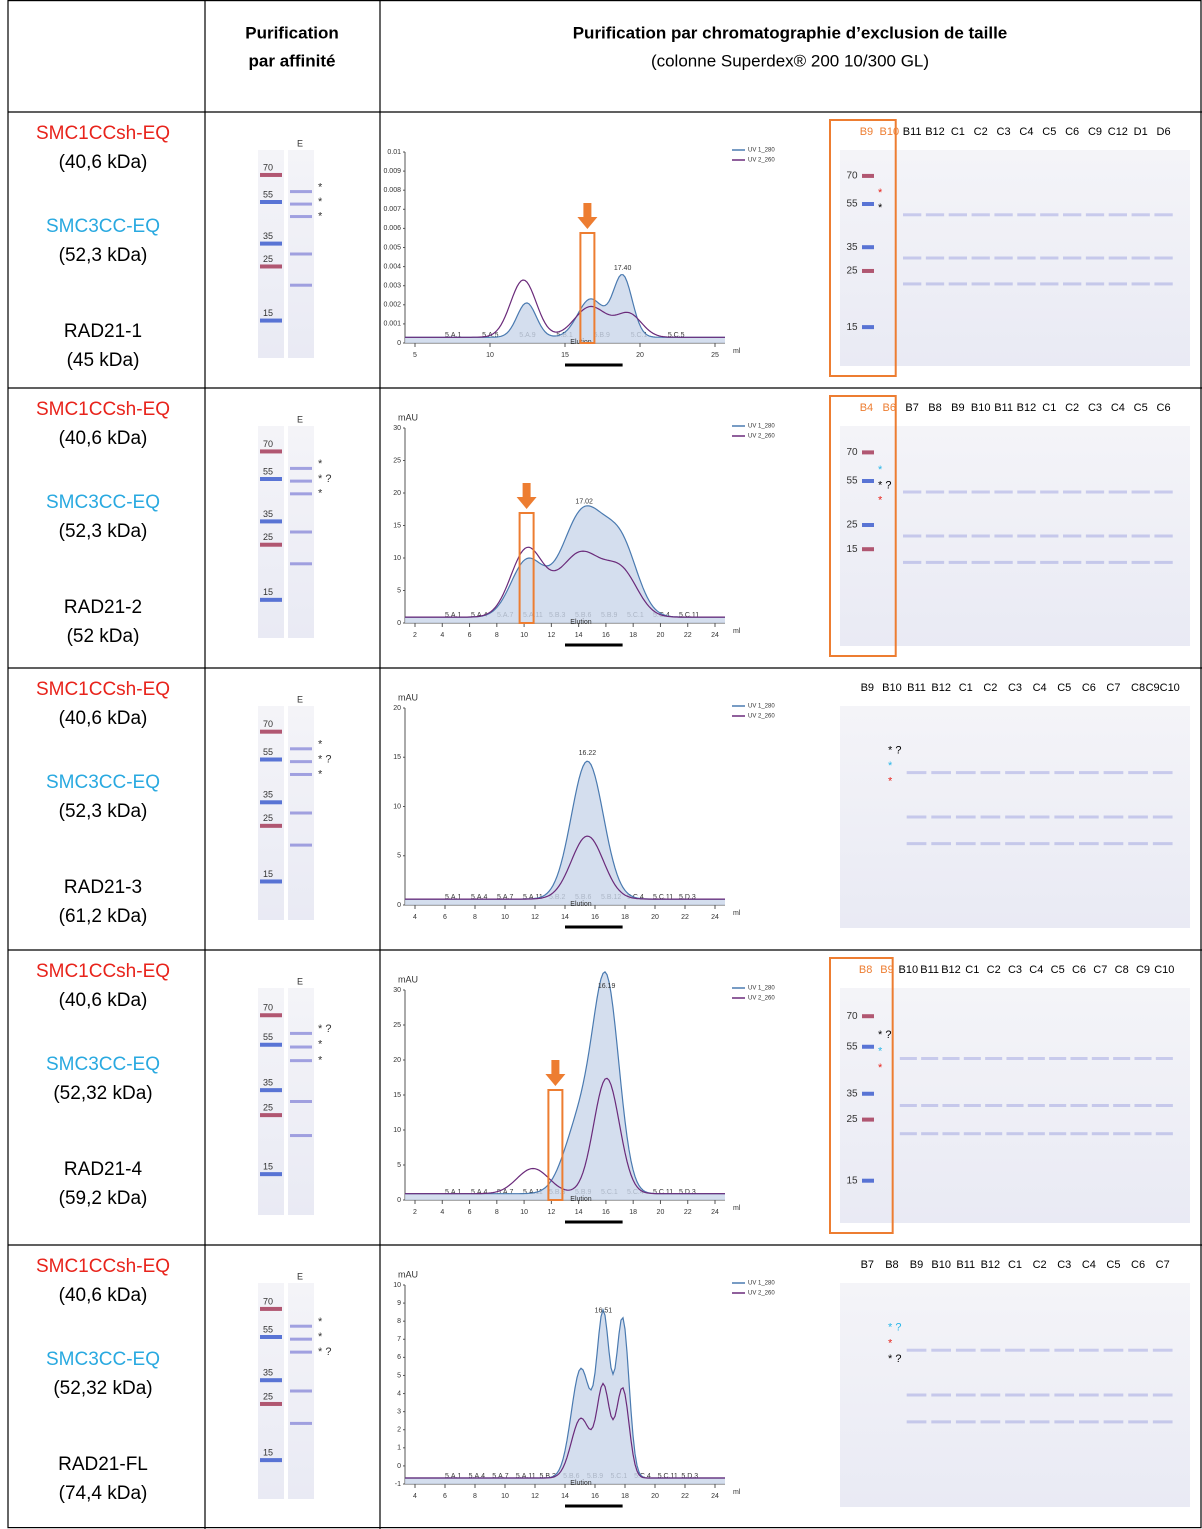  I want to click on fraction-label: 5.C.5, so click(676, 335).